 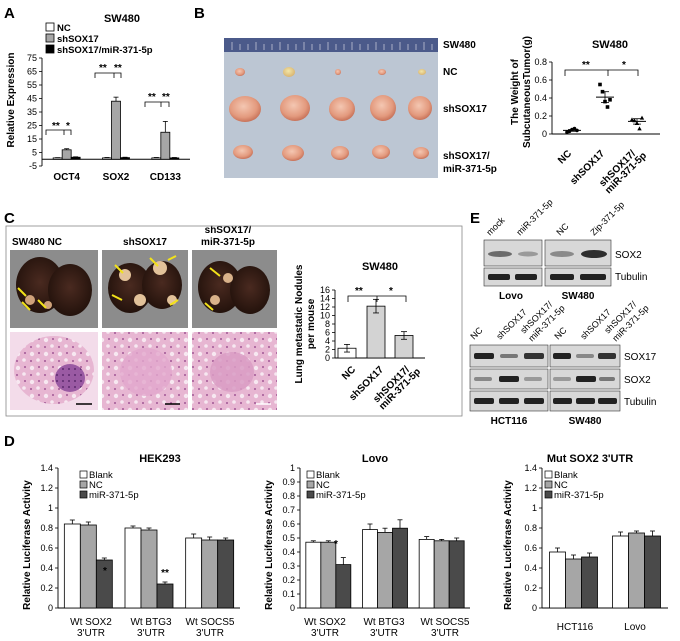 What do you see at coordinates (325, 622) in the screenshot?
I see `x-tick-label: Wt SOX2` at bounding box center [325, 622].